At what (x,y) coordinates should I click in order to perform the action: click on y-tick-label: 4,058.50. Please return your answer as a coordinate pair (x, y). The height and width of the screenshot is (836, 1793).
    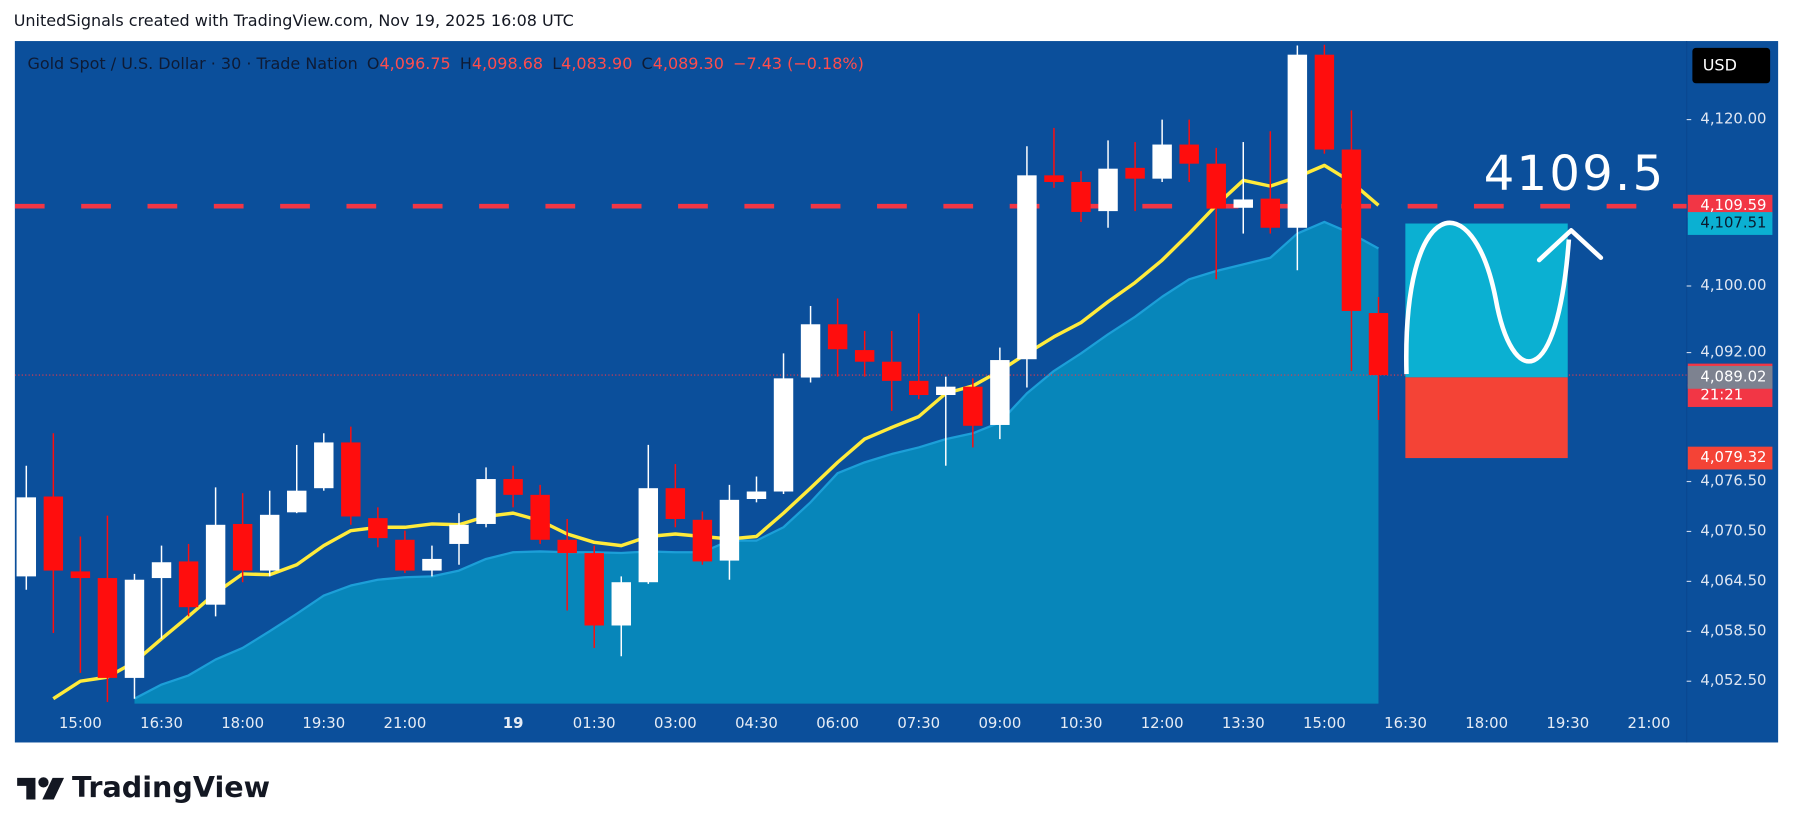
    Looking at the image, I should click on (1733, 630).